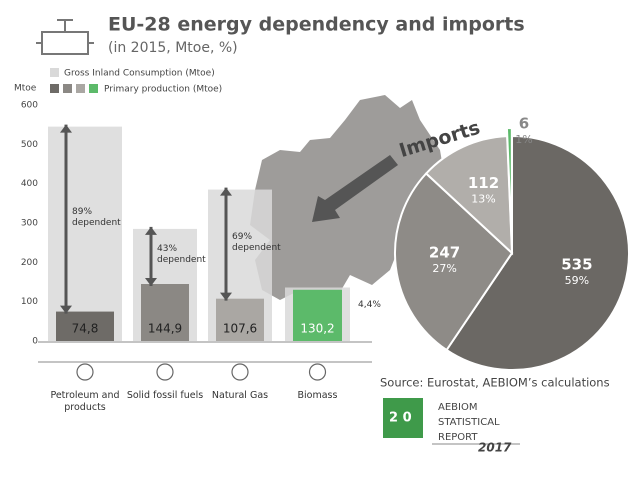  What do you see at coordinates (483, 183) in the screenshot?
I see `pie-value: 112` at bounding box center [483, 183].